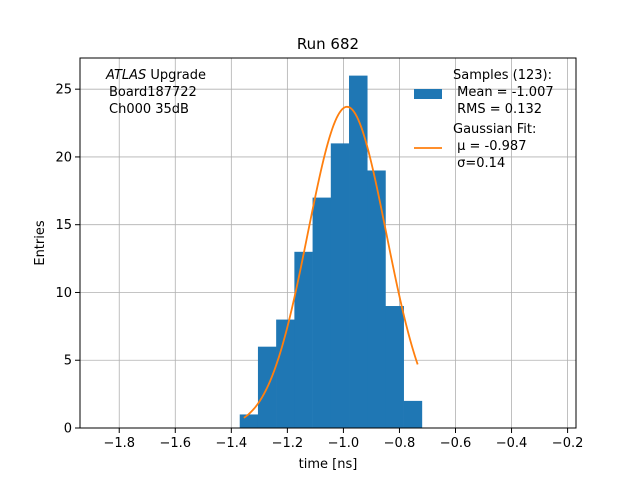 This screenshot has width=640, height=480. What do you see at coordinates (479, 163) in the screenshot?
I see `legend-text: σ=0.14` at bounding box center [479, 163].